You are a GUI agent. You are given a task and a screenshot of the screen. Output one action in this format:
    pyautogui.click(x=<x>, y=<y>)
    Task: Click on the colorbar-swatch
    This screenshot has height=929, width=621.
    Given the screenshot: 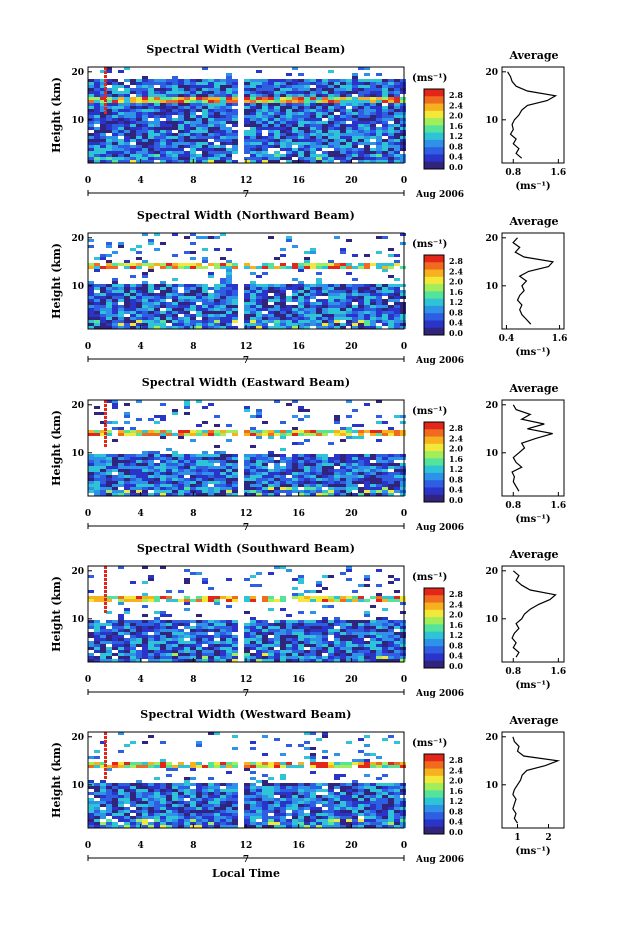 What is the action you would take?
    pyautogui.click(x=434, y=664)
    